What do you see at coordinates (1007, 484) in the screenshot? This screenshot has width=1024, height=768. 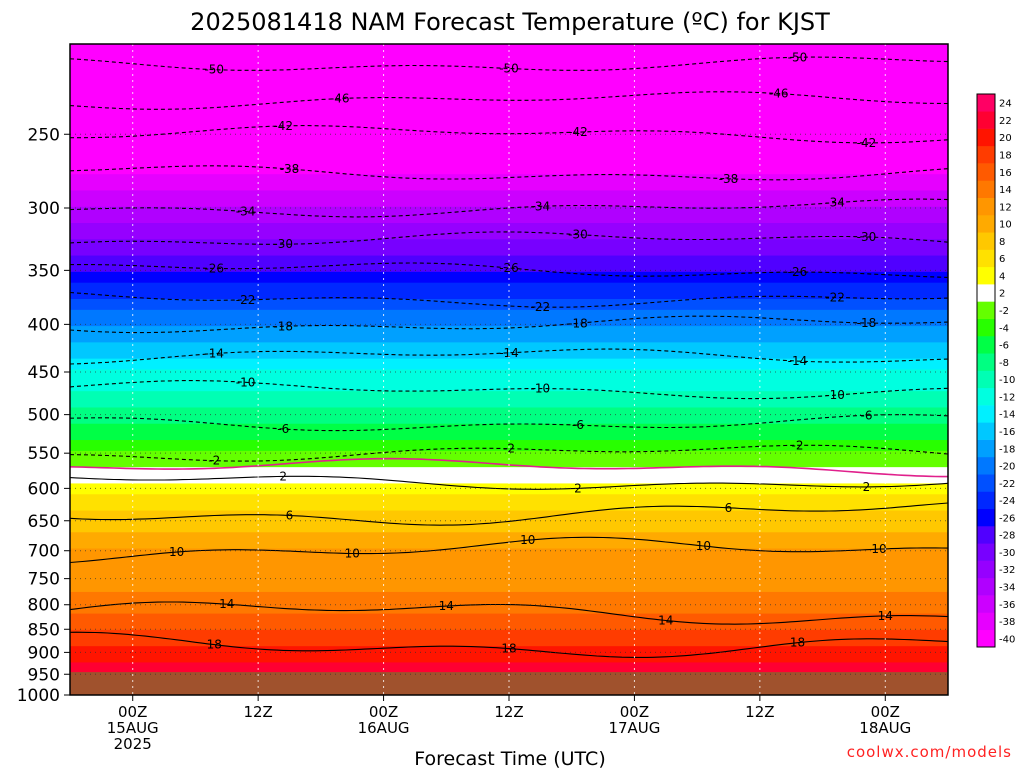 I see `colorbar-label: -22` at bounding box center [1007, 484].